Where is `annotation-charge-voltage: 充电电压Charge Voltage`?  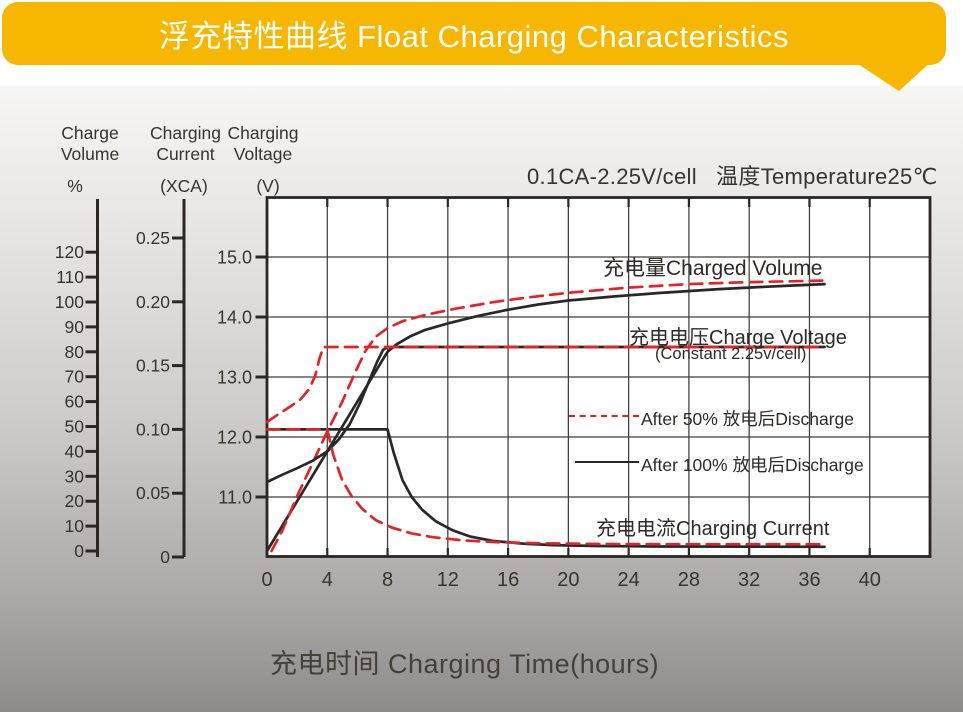
annotation-charge-voltage: 充电电压Charge Voltage is located at coordinates (738, 338).